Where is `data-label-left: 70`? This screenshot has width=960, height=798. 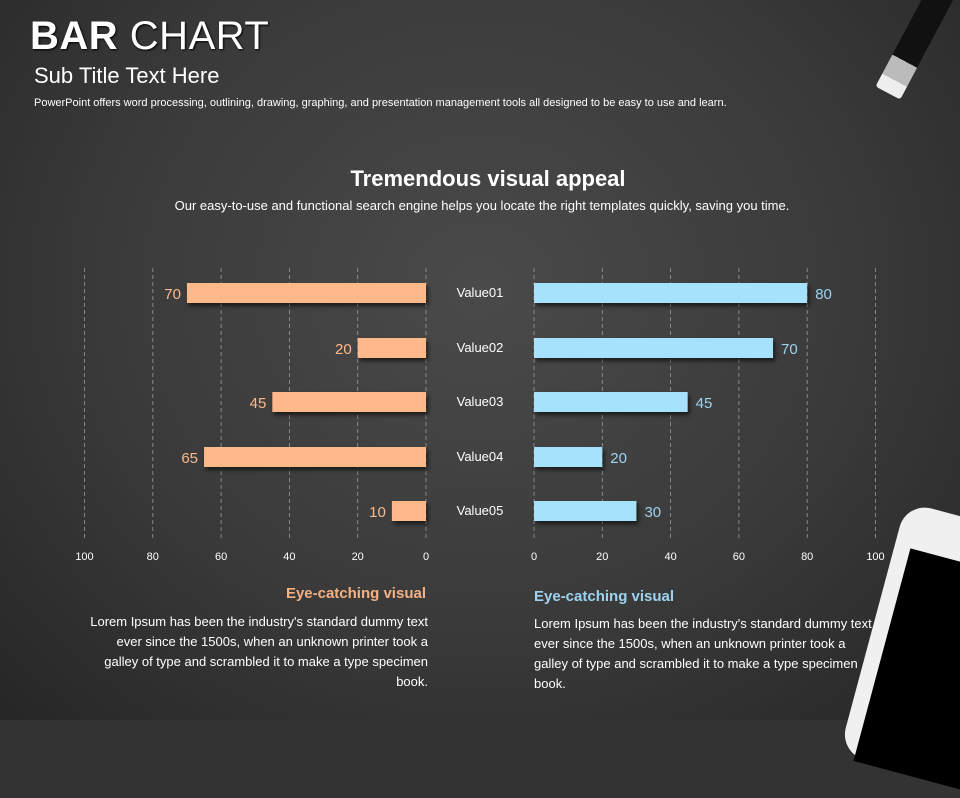
data-label-left: 70 is located at coordinates (172, 294).